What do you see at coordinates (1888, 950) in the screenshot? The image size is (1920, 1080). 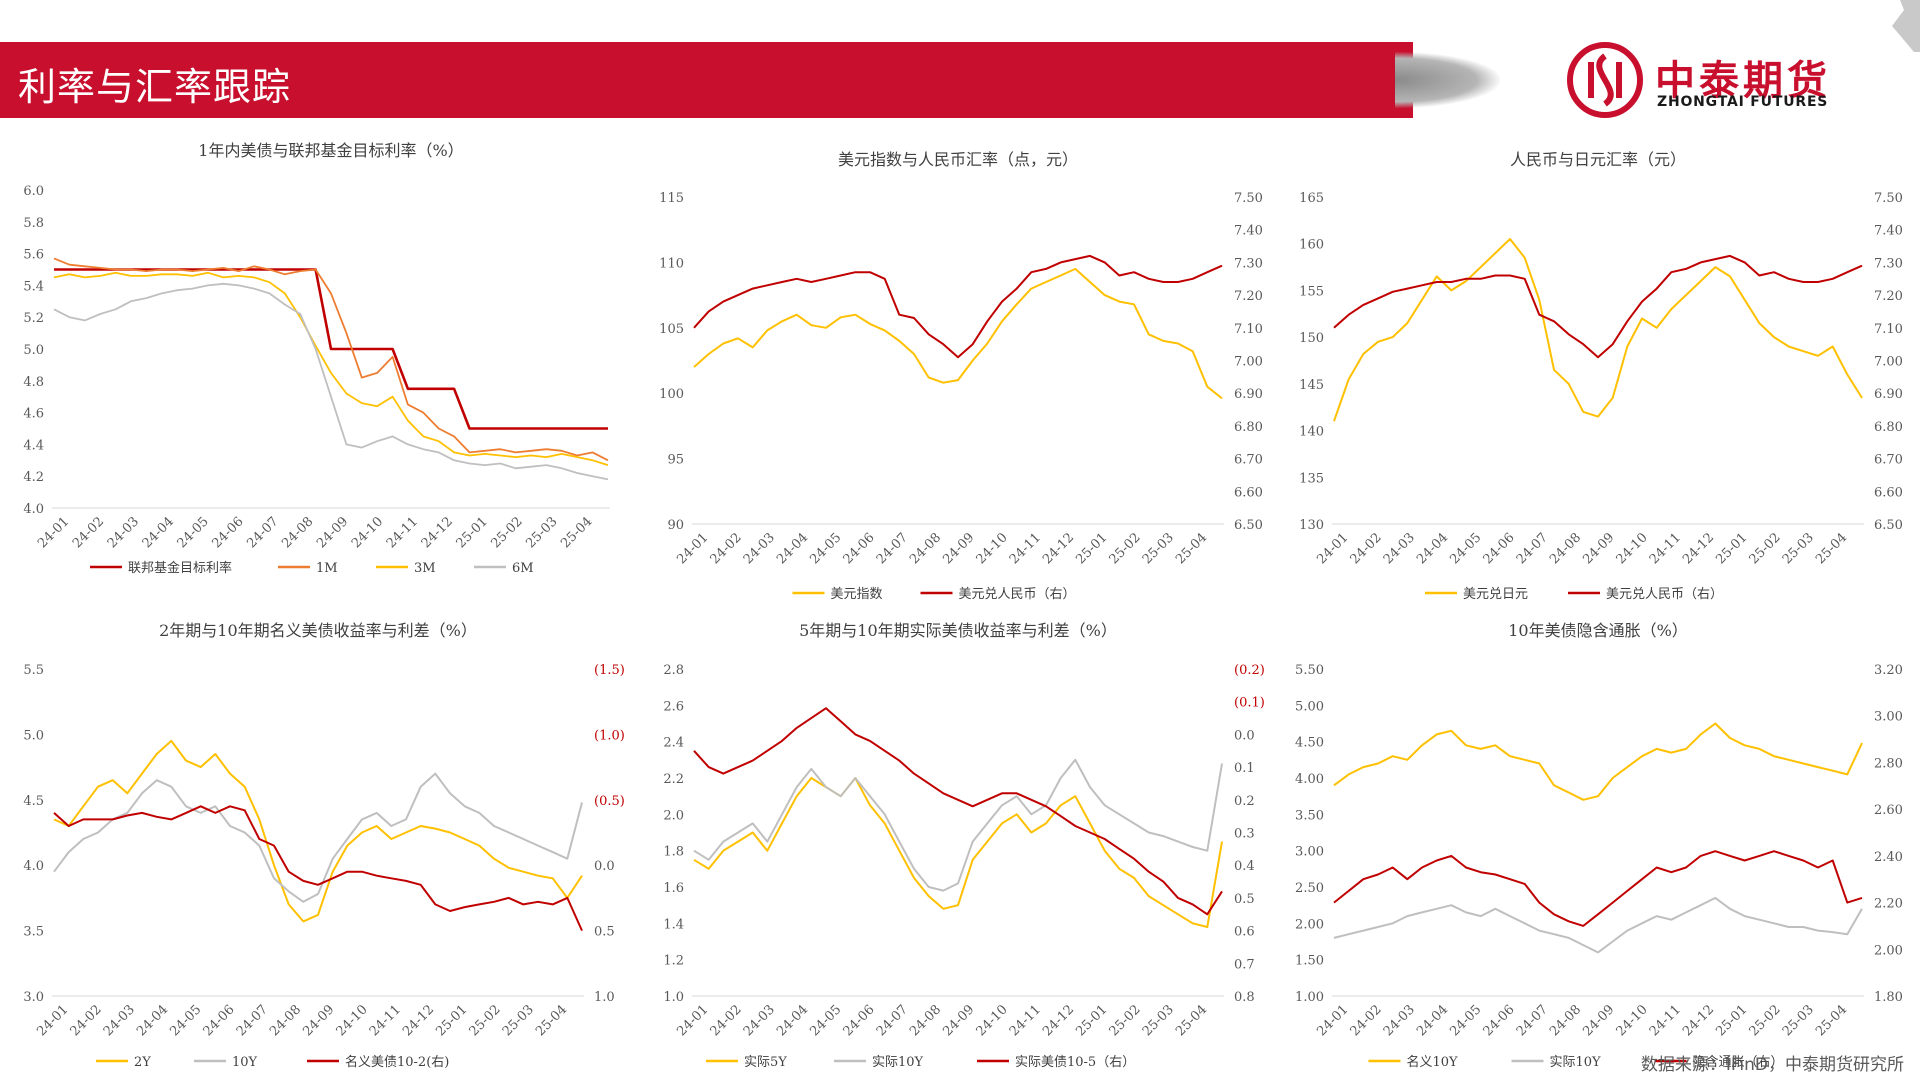 I see `y-right-tick-label: 2.00` at bounding box center [1888, 950].